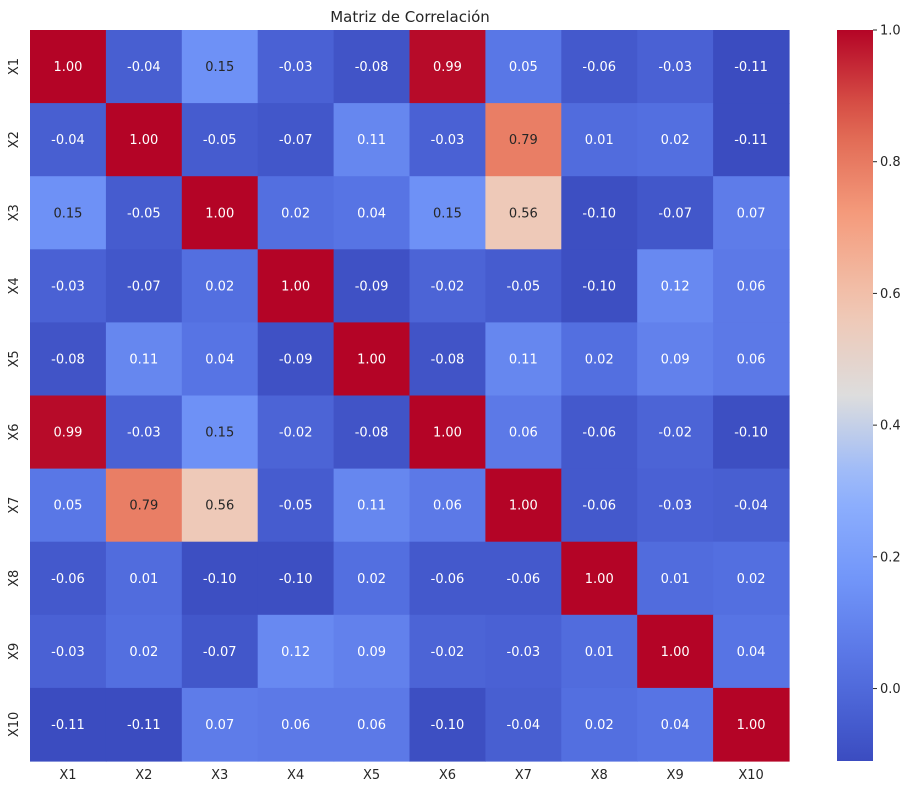  I want to click on y-tick-label: X8, so click(14, 578).